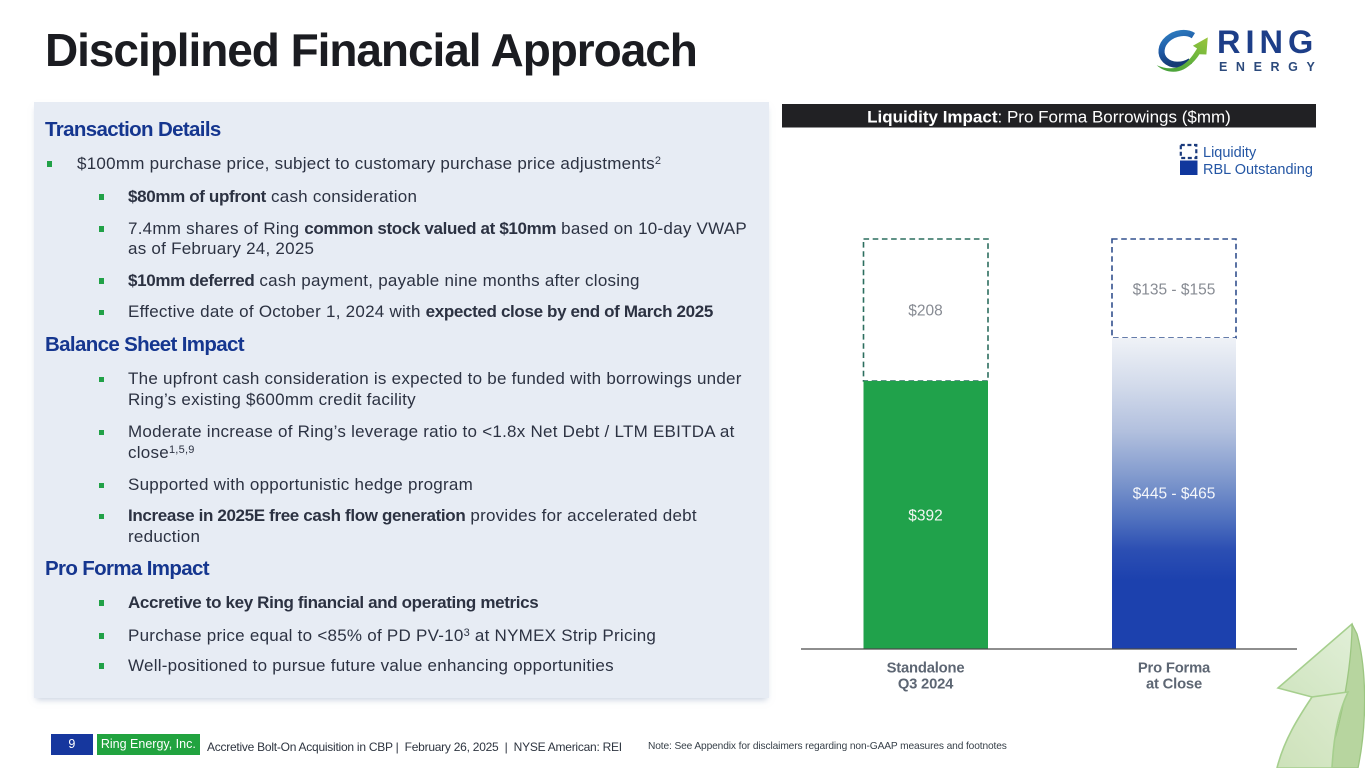 The height and width of the screenshot is (768, 1365). Describe the element at coordinates (926, 669) in the screenshot. I see `svg-text: Standalone` at that location.